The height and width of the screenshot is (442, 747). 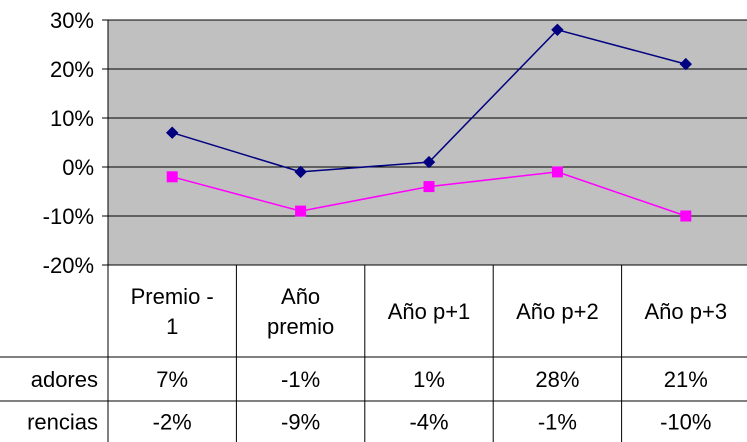 I want to click on category-label: Premio -1, so click(x=172, y=311).